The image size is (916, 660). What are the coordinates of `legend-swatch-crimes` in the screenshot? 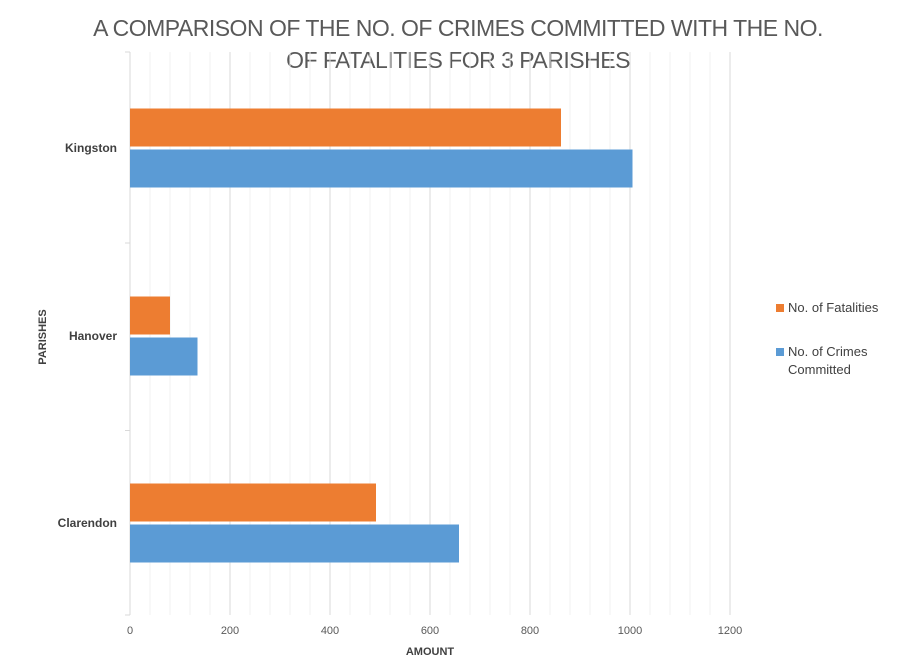 It's located at (780, 352).